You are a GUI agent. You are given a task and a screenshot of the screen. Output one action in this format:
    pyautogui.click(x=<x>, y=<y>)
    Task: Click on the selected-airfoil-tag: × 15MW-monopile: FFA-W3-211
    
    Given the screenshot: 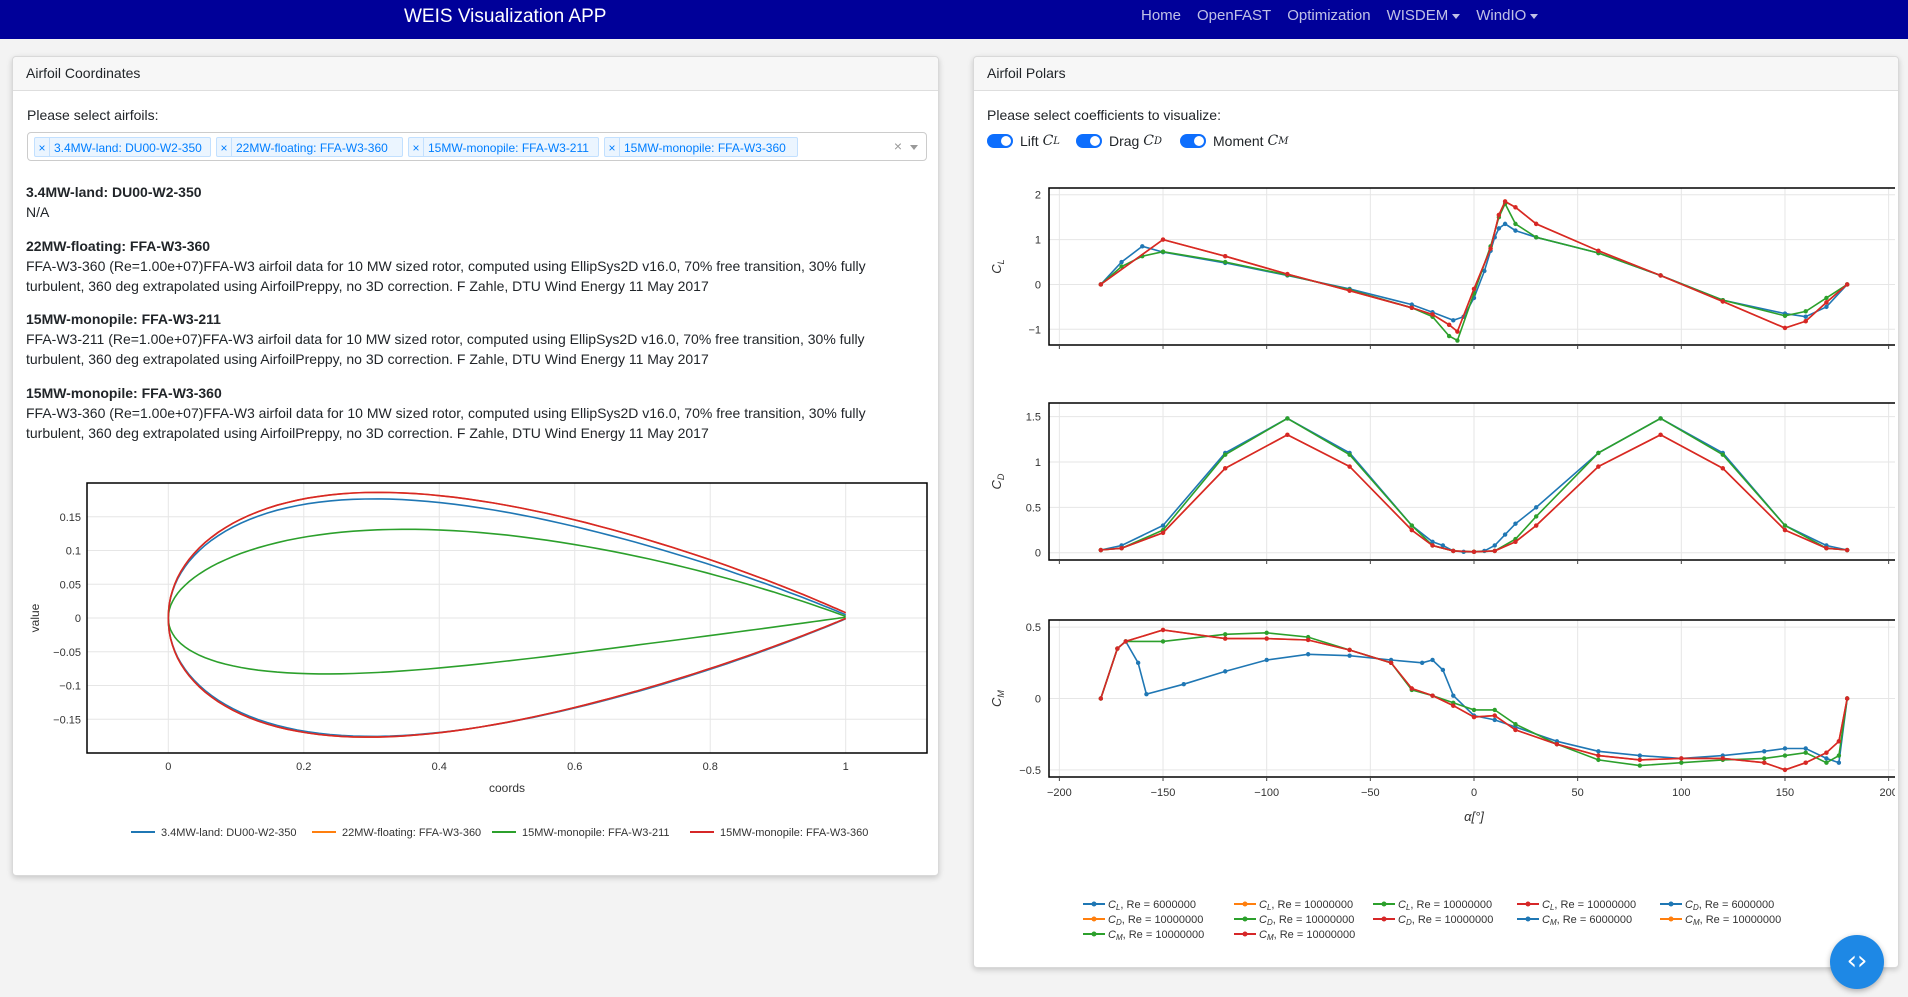 What is the action you would take?
    pyautogui.click(x=503, y=147)
    